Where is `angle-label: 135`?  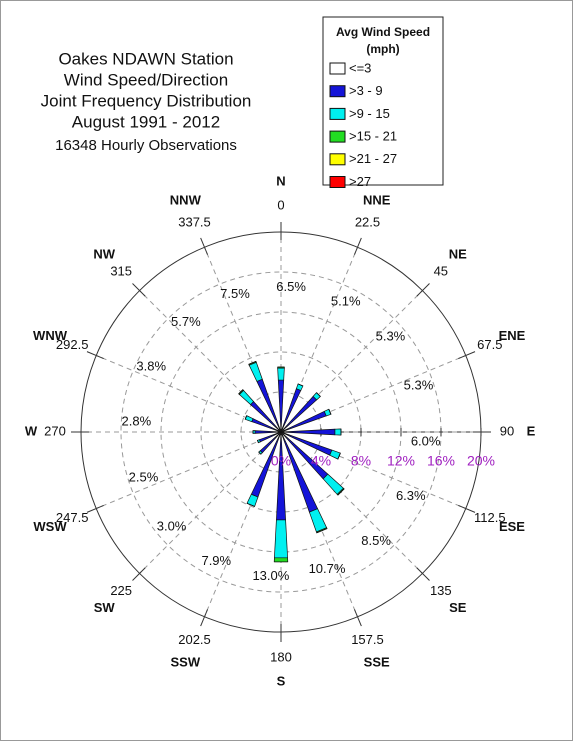 angle-label: 135 is located at coordinates (441, 590).